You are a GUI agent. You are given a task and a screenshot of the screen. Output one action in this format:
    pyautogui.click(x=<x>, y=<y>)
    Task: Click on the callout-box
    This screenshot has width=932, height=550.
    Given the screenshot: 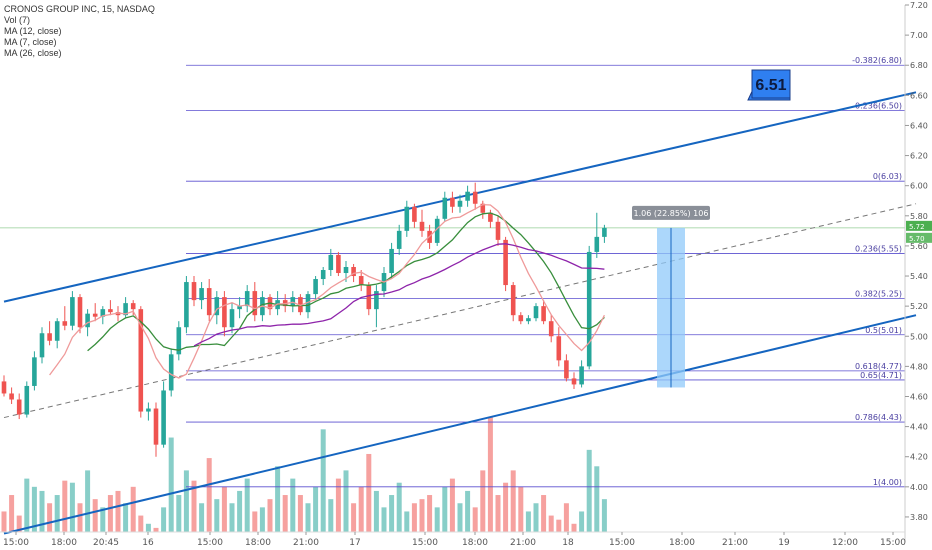 What is the action you would take?
    pyautogui.click(x=771, y=84)
    